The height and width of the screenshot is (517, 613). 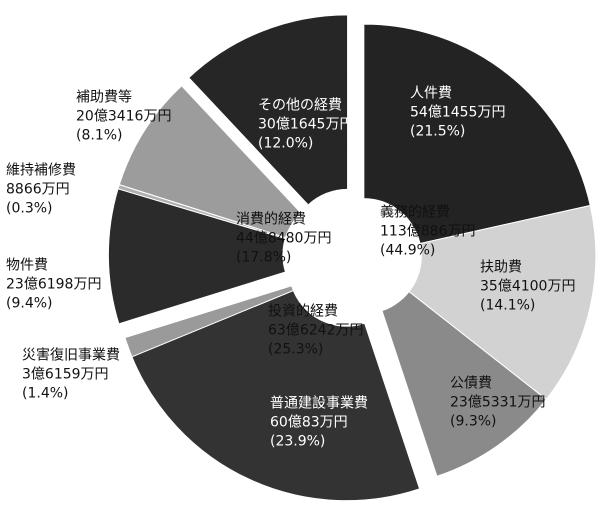 What do you see at coordinates (305, 125) in the screenshot?
I see `slice-label: 30億1645万円` at bounding box center [305, 125].